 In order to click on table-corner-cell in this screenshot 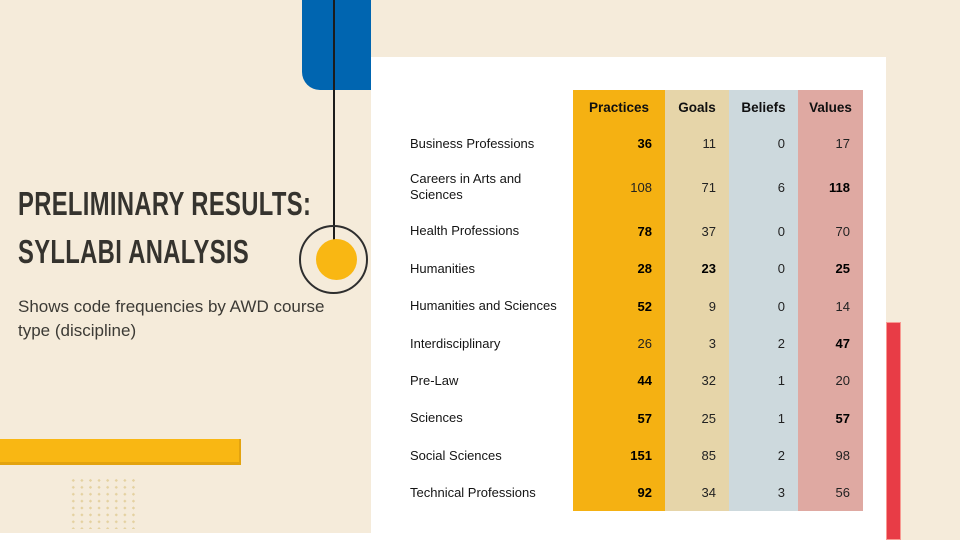, I will do `click(472, 107)`.